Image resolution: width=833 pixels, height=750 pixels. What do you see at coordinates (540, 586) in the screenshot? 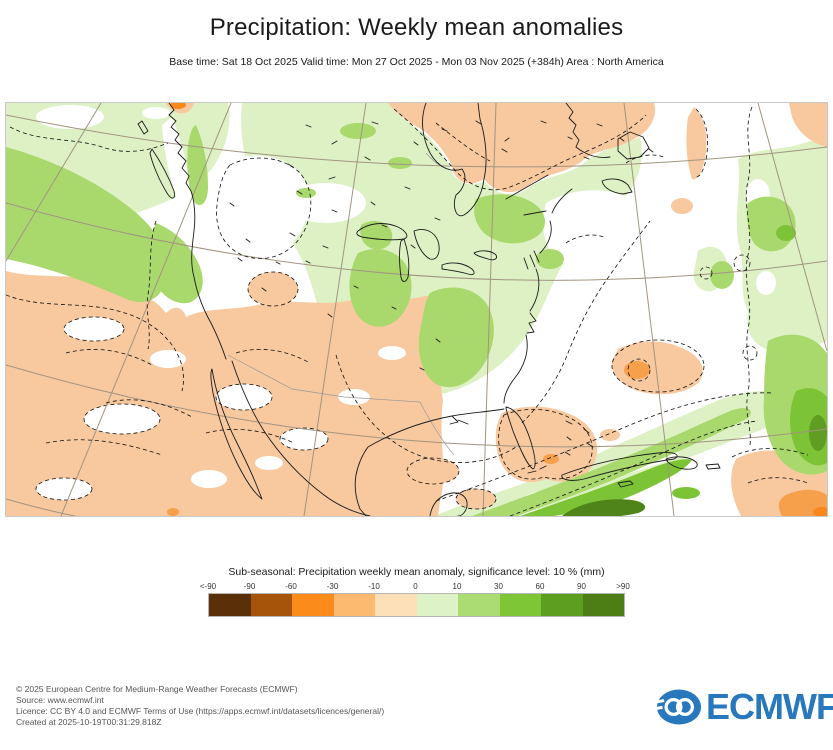
I see `legend-tick: 60` at bounding box center [540, 586].